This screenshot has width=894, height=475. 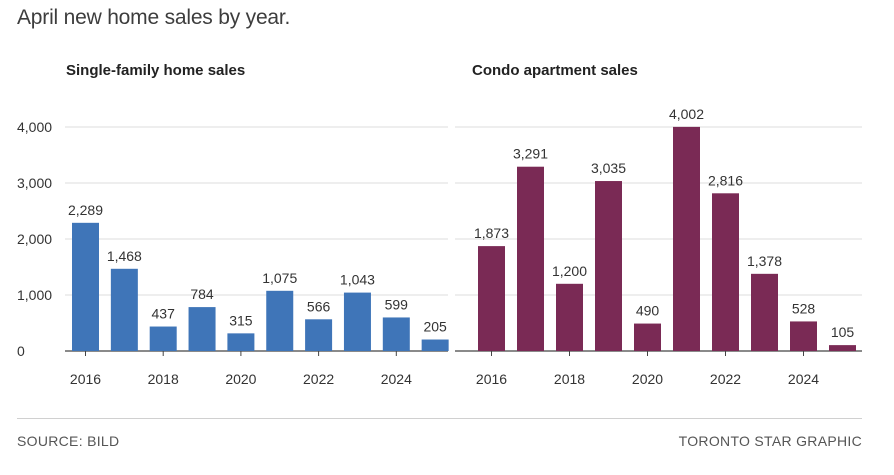 What do you see at coordinates (396, 379) in the screenshot?
I see `single-family-x-tick-label: 2024` at bounding box center [396, 379].